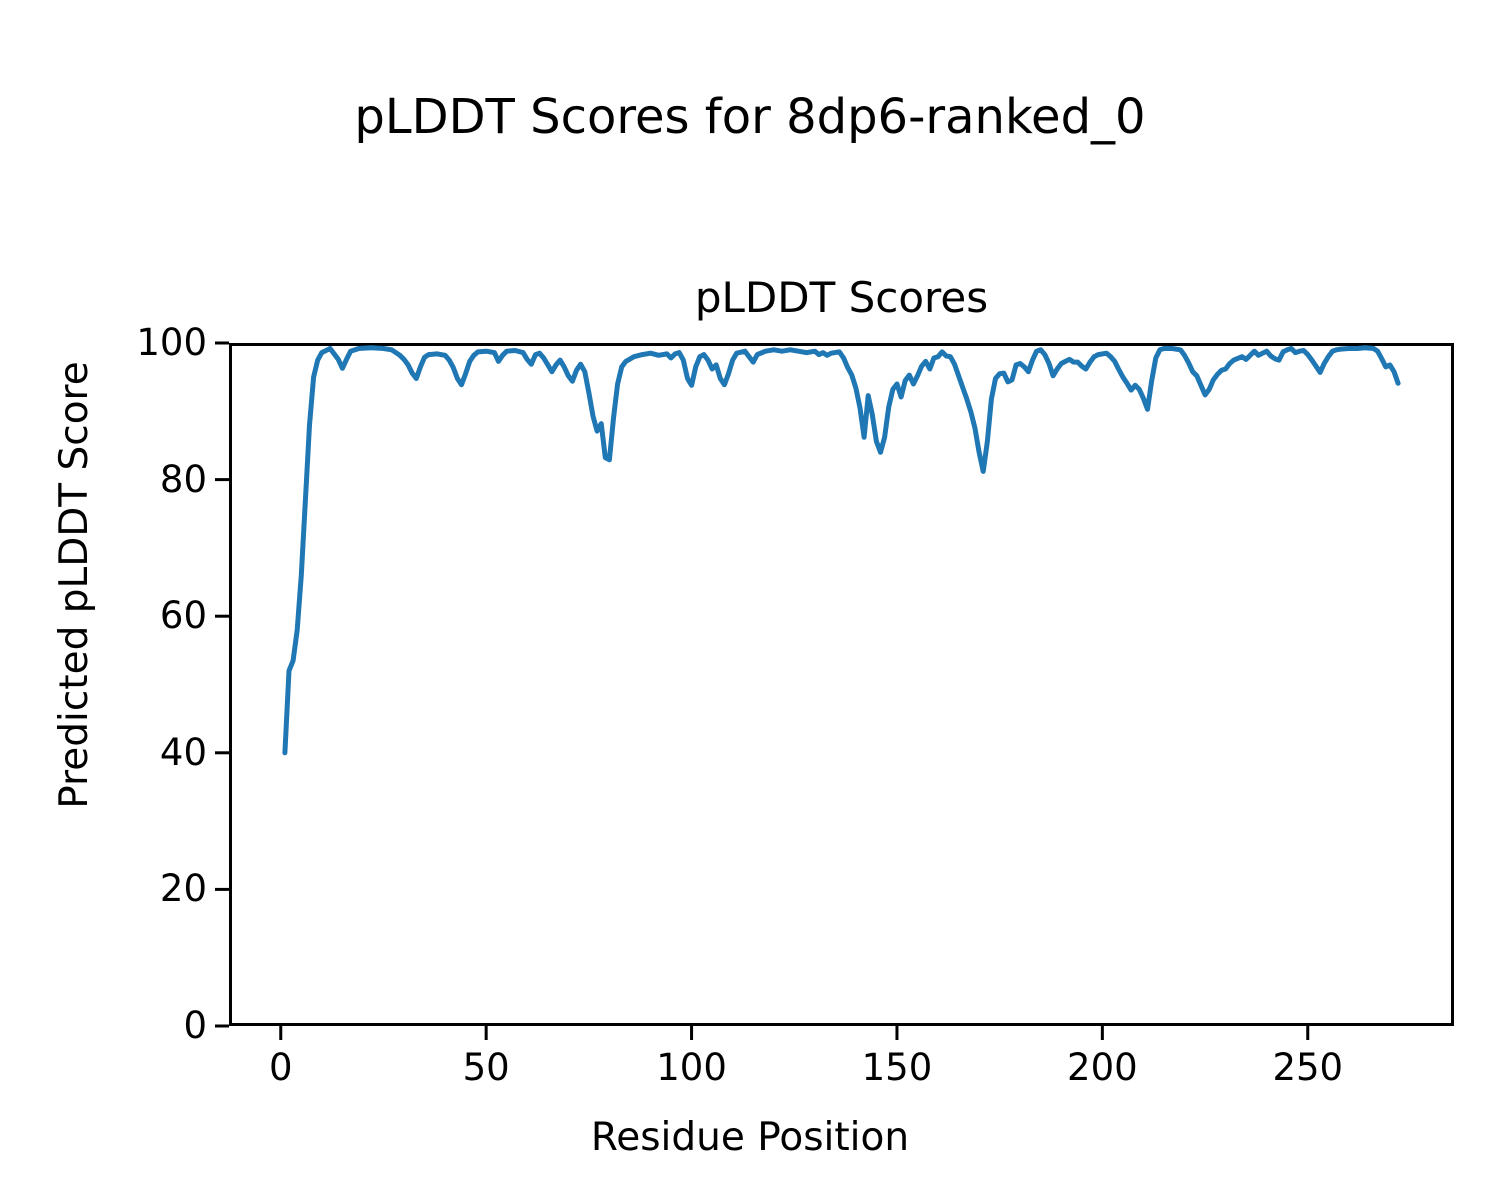 Image resolution: width=1500 pixels, height=1200 pixels. What do you see at coordinates (280, 1067) in the screenshot?
I see `x-tick-label: 0` at bounding box center [280, 1067].